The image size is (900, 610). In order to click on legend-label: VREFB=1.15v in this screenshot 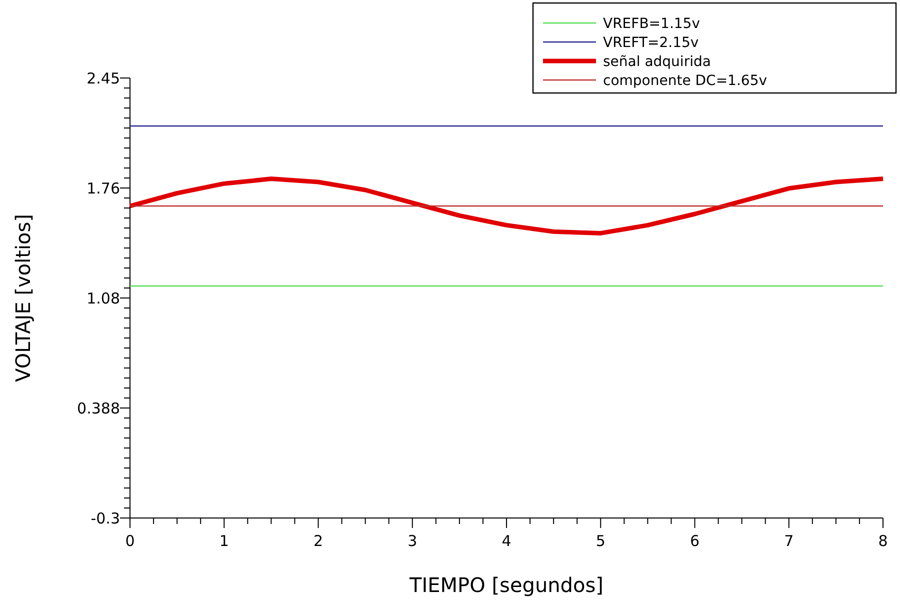, I will do `click(651, 24)`.